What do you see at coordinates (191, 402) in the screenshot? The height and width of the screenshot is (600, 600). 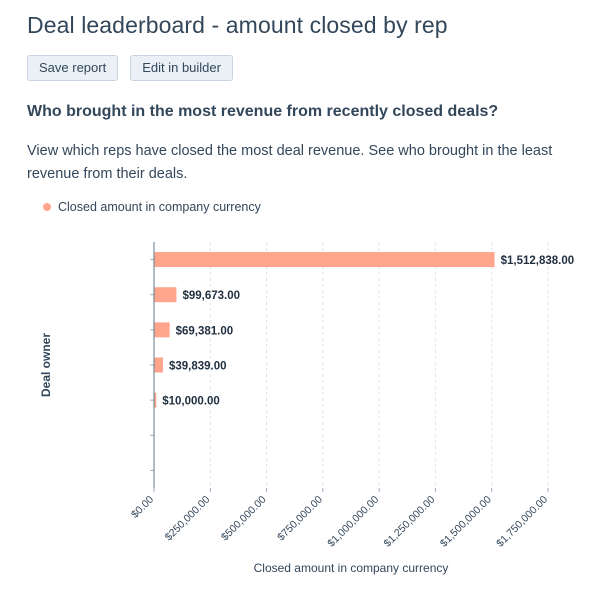 I see `data-label: $10,000.00` at bounding box center [191, 402].